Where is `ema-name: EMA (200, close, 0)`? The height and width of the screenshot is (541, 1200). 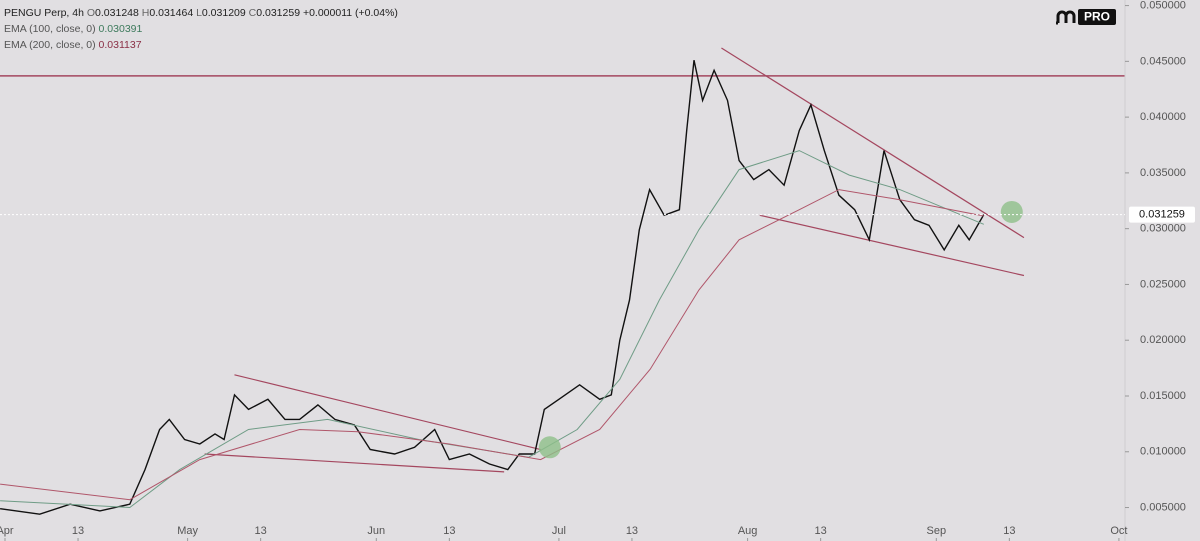 ema-name: EMA (200, close, 0) is located at coordinates (50, 45).